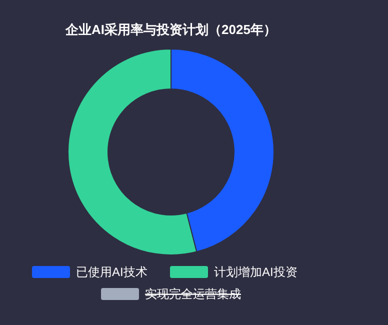 This screenshot has height=325, width=388. I want to click on chart-title: 企业AI采用率与投资计划（2025年）, so click(170, 29).